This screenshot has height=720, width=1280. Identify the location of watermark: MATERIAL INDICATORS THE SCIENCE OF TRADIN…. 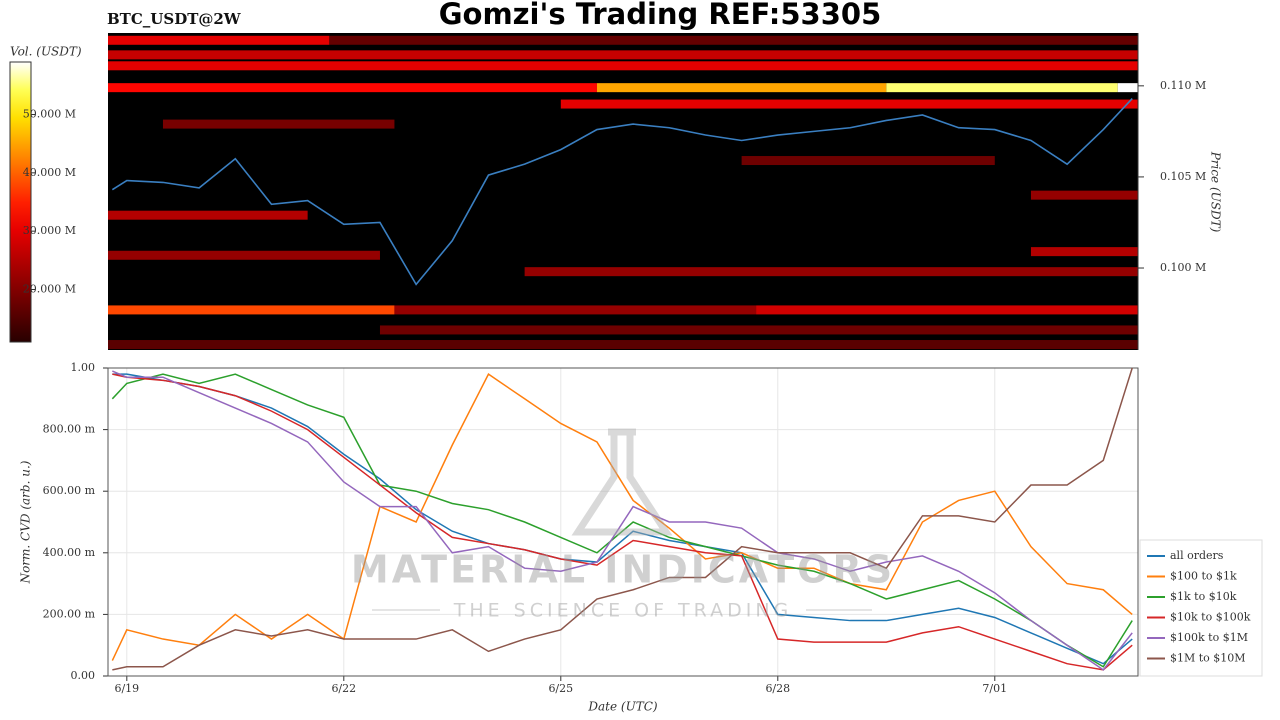
(623, 525).